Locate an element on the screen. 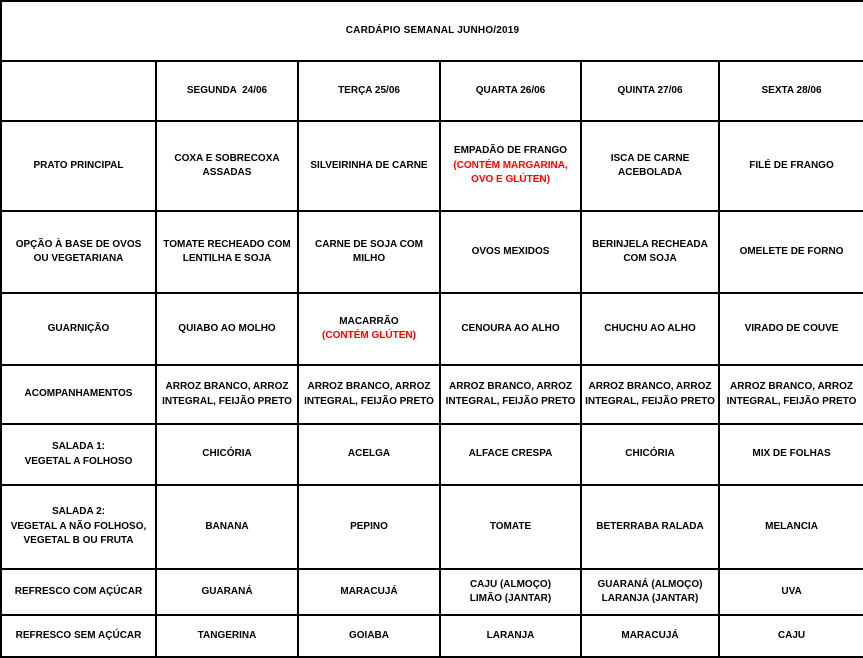 Image resolution: width=863 pixels, height=658 pixels. menu-item-text: CHUCHU AO ALHO is located at coordinates (650, 328).